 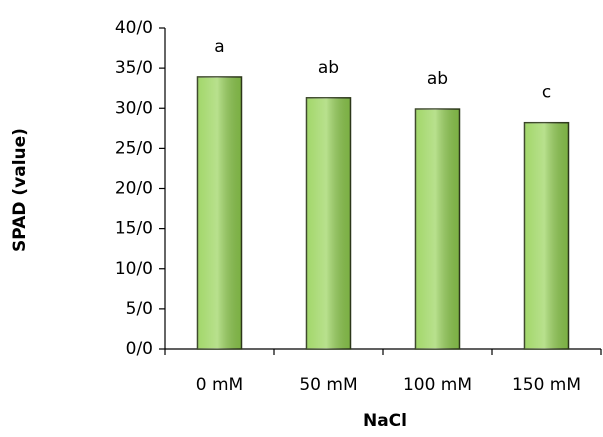 I want to click on y-tick-label: 10/0, so click(x=134, y=269).